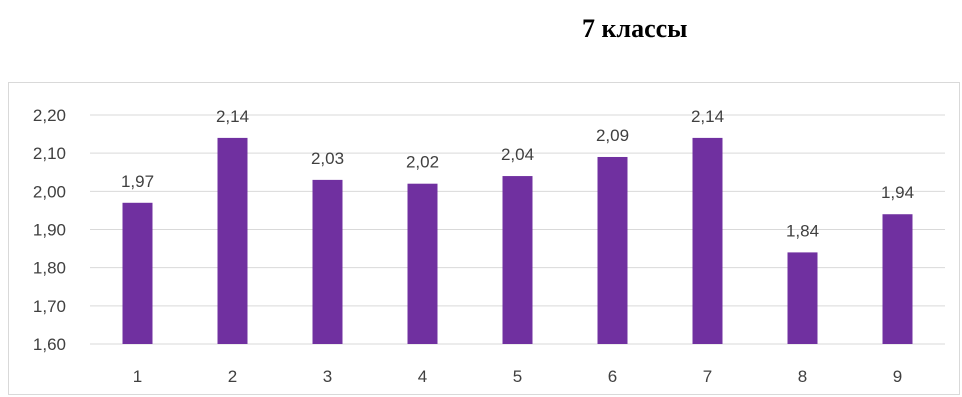 Image resolution: width=962 pixels, height=397 pixels. I want to click on y-tick-label: 1,80, so click(49, 268).